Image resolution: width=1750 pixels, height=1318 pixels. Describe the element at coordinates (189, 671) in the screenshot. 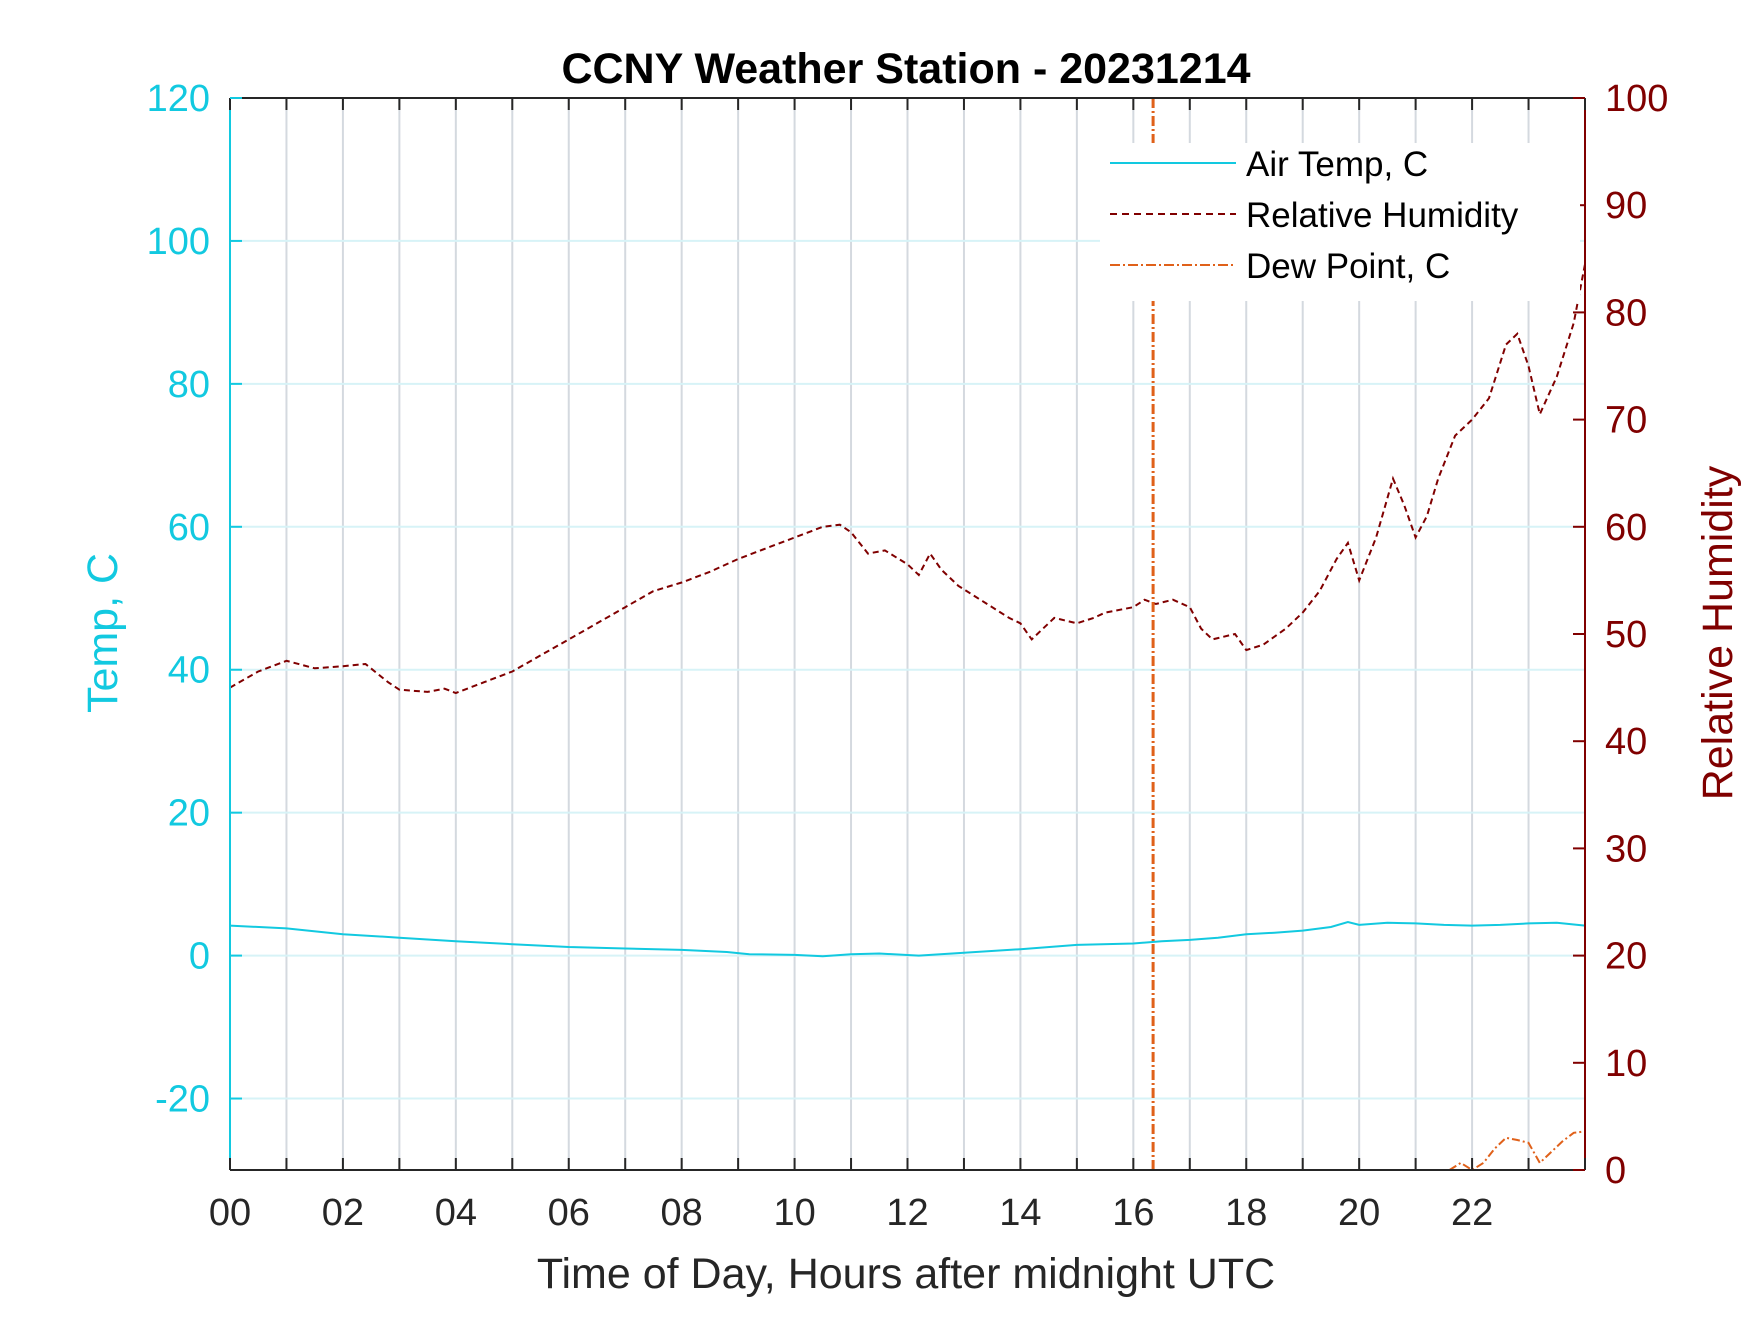

I see `y-left-tick-label: 40` at that location.